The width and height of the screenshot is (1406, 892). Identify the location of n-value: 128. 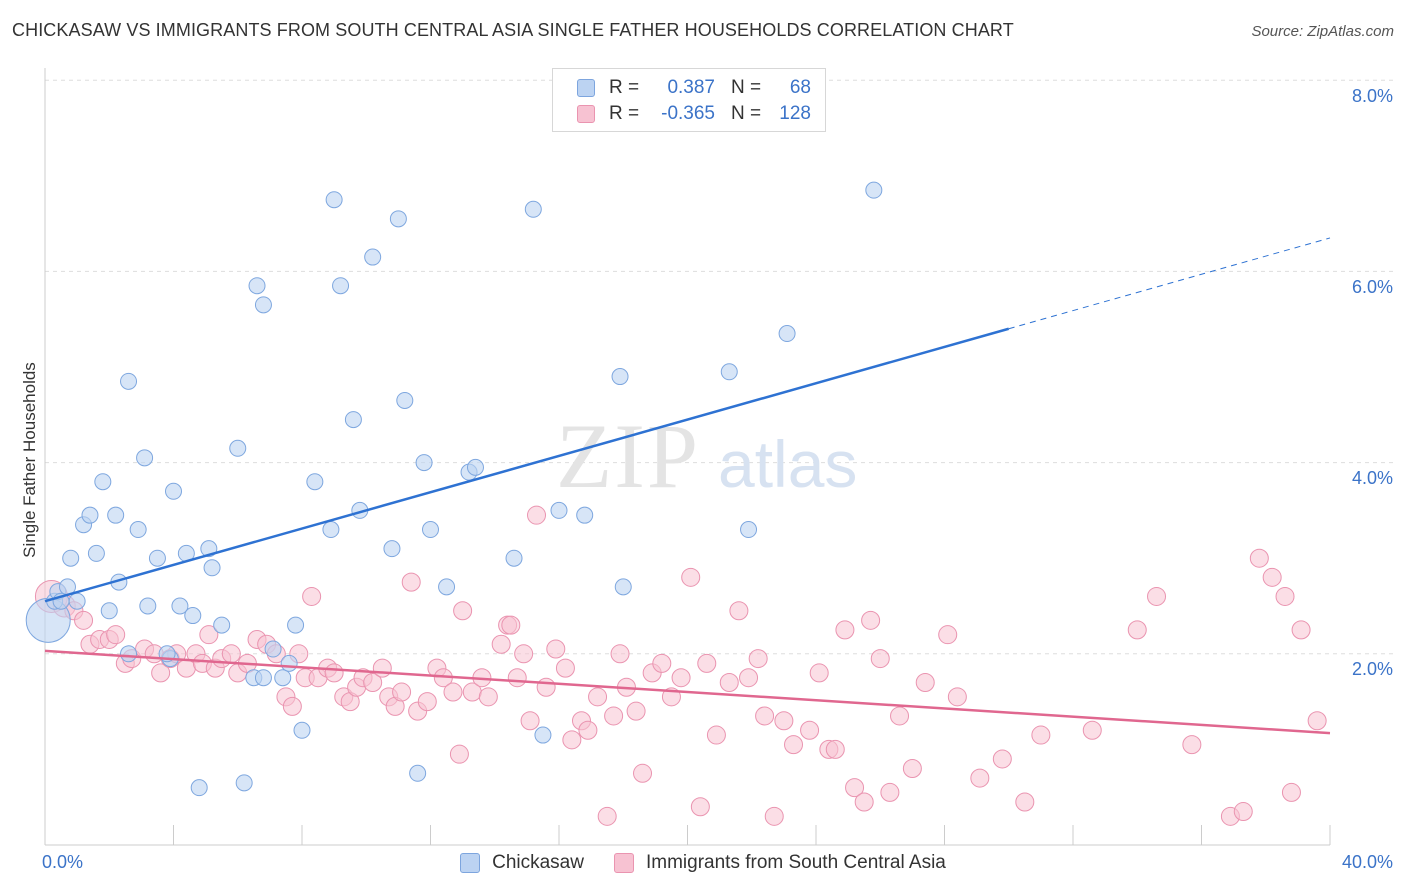
(795, 113).